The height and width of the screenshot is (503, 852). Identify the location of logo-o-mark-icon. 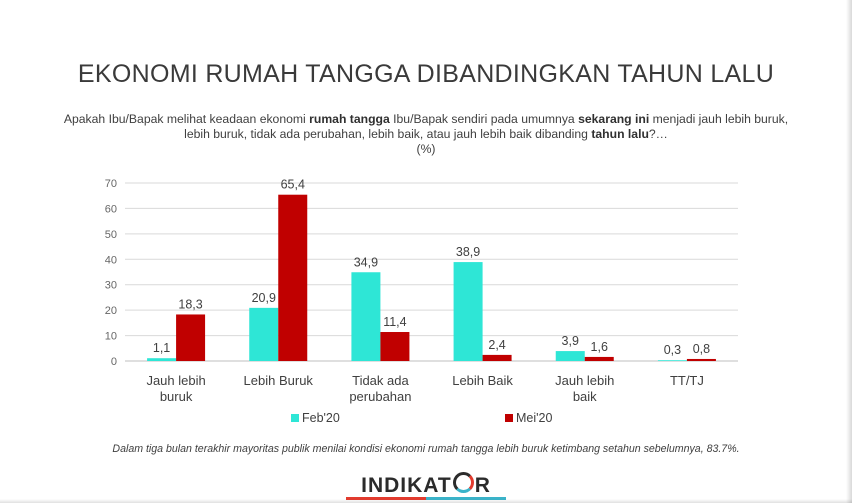
(463, 482).